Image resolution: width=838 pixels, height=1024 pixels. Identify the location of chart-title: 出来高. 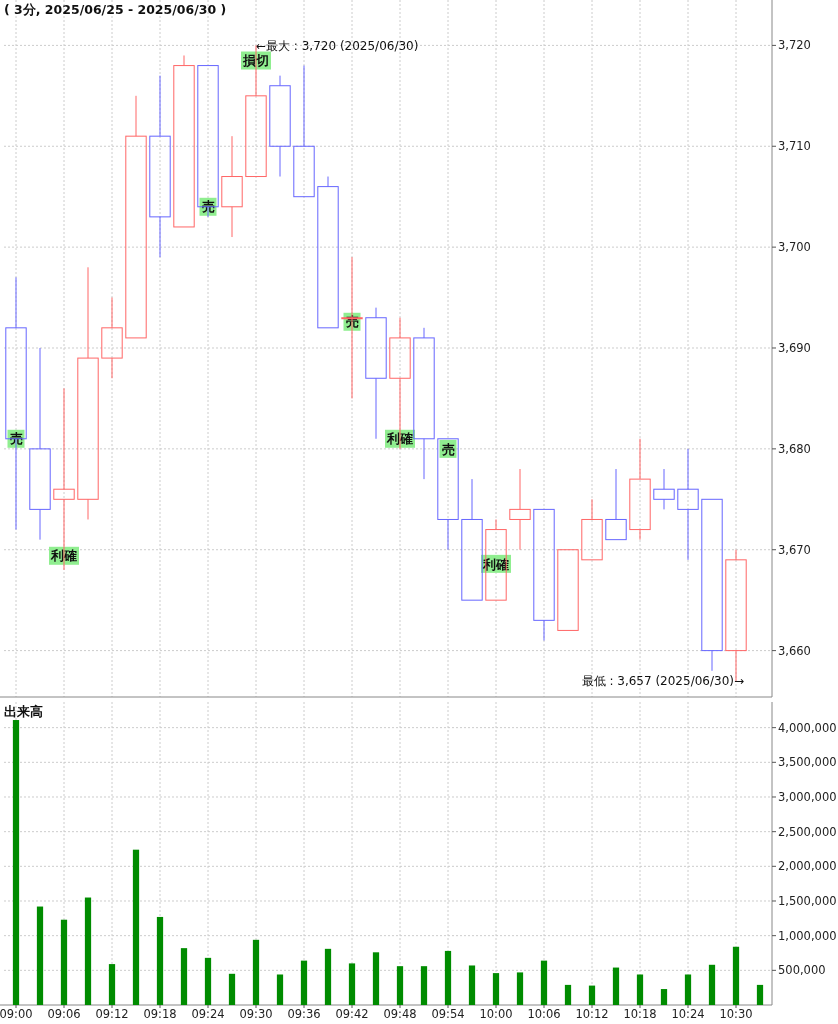
(23, 711).